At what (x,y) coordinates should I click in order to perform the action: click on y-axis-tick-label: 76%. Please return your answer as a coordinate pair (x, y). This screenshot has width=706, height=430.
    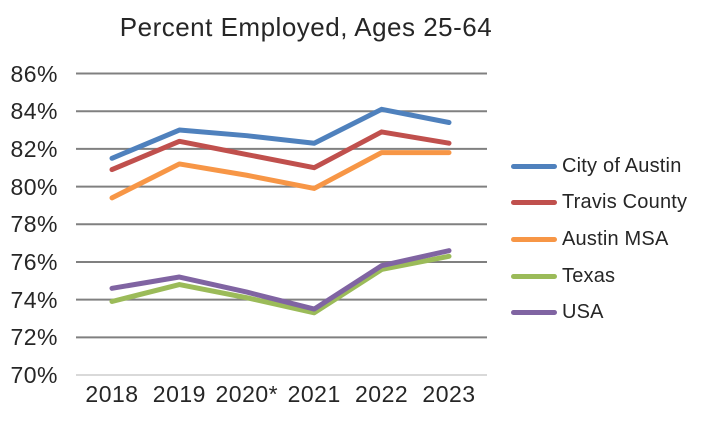
    Looking at the image, I should click on (34, 261).